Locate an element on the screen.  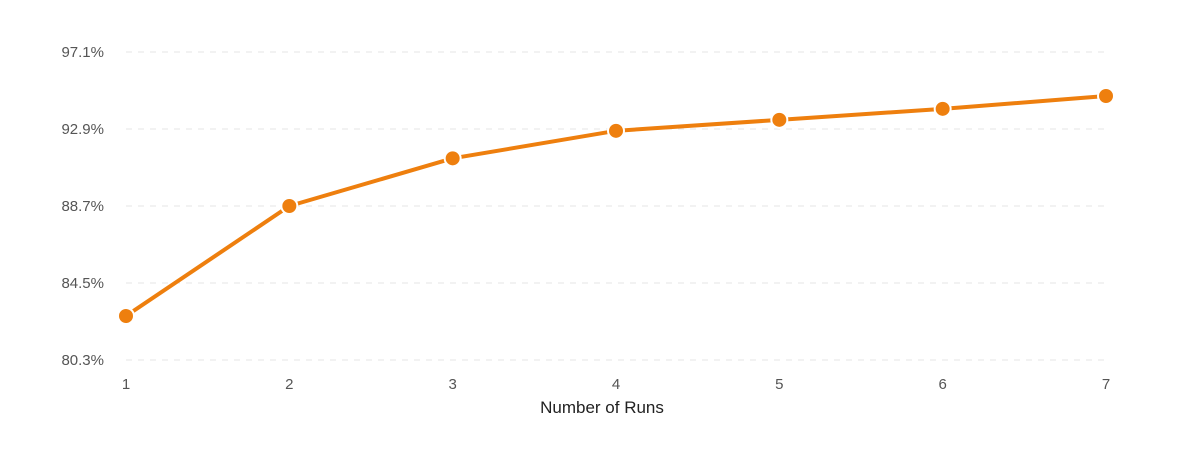
x-tick-label: 7 is located at coordinates (1106, 384).